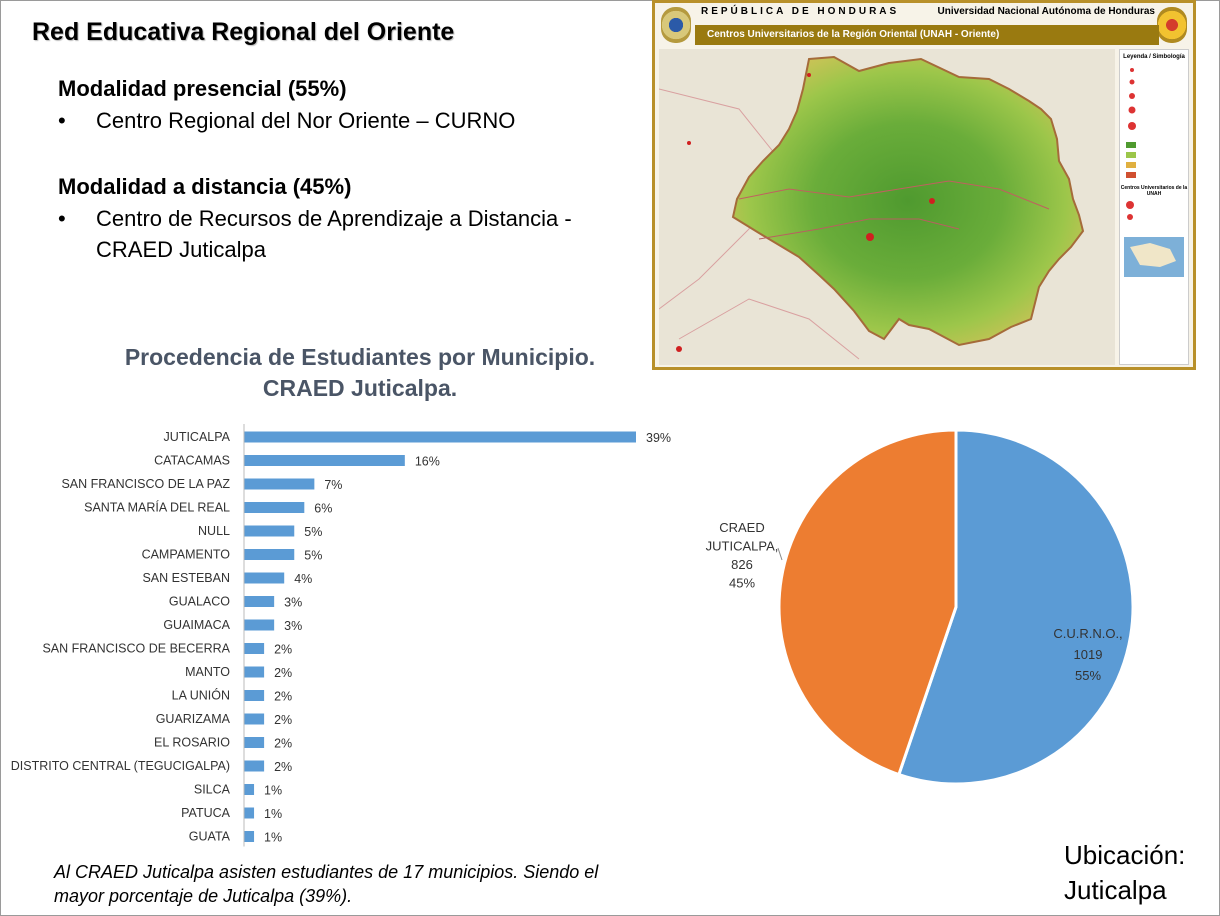  Describe the element at coordinates (120, 766) in the screenshot. I see `category-label: DISTRITO CENTRAL (TEGUCIGALPA)` at that location.